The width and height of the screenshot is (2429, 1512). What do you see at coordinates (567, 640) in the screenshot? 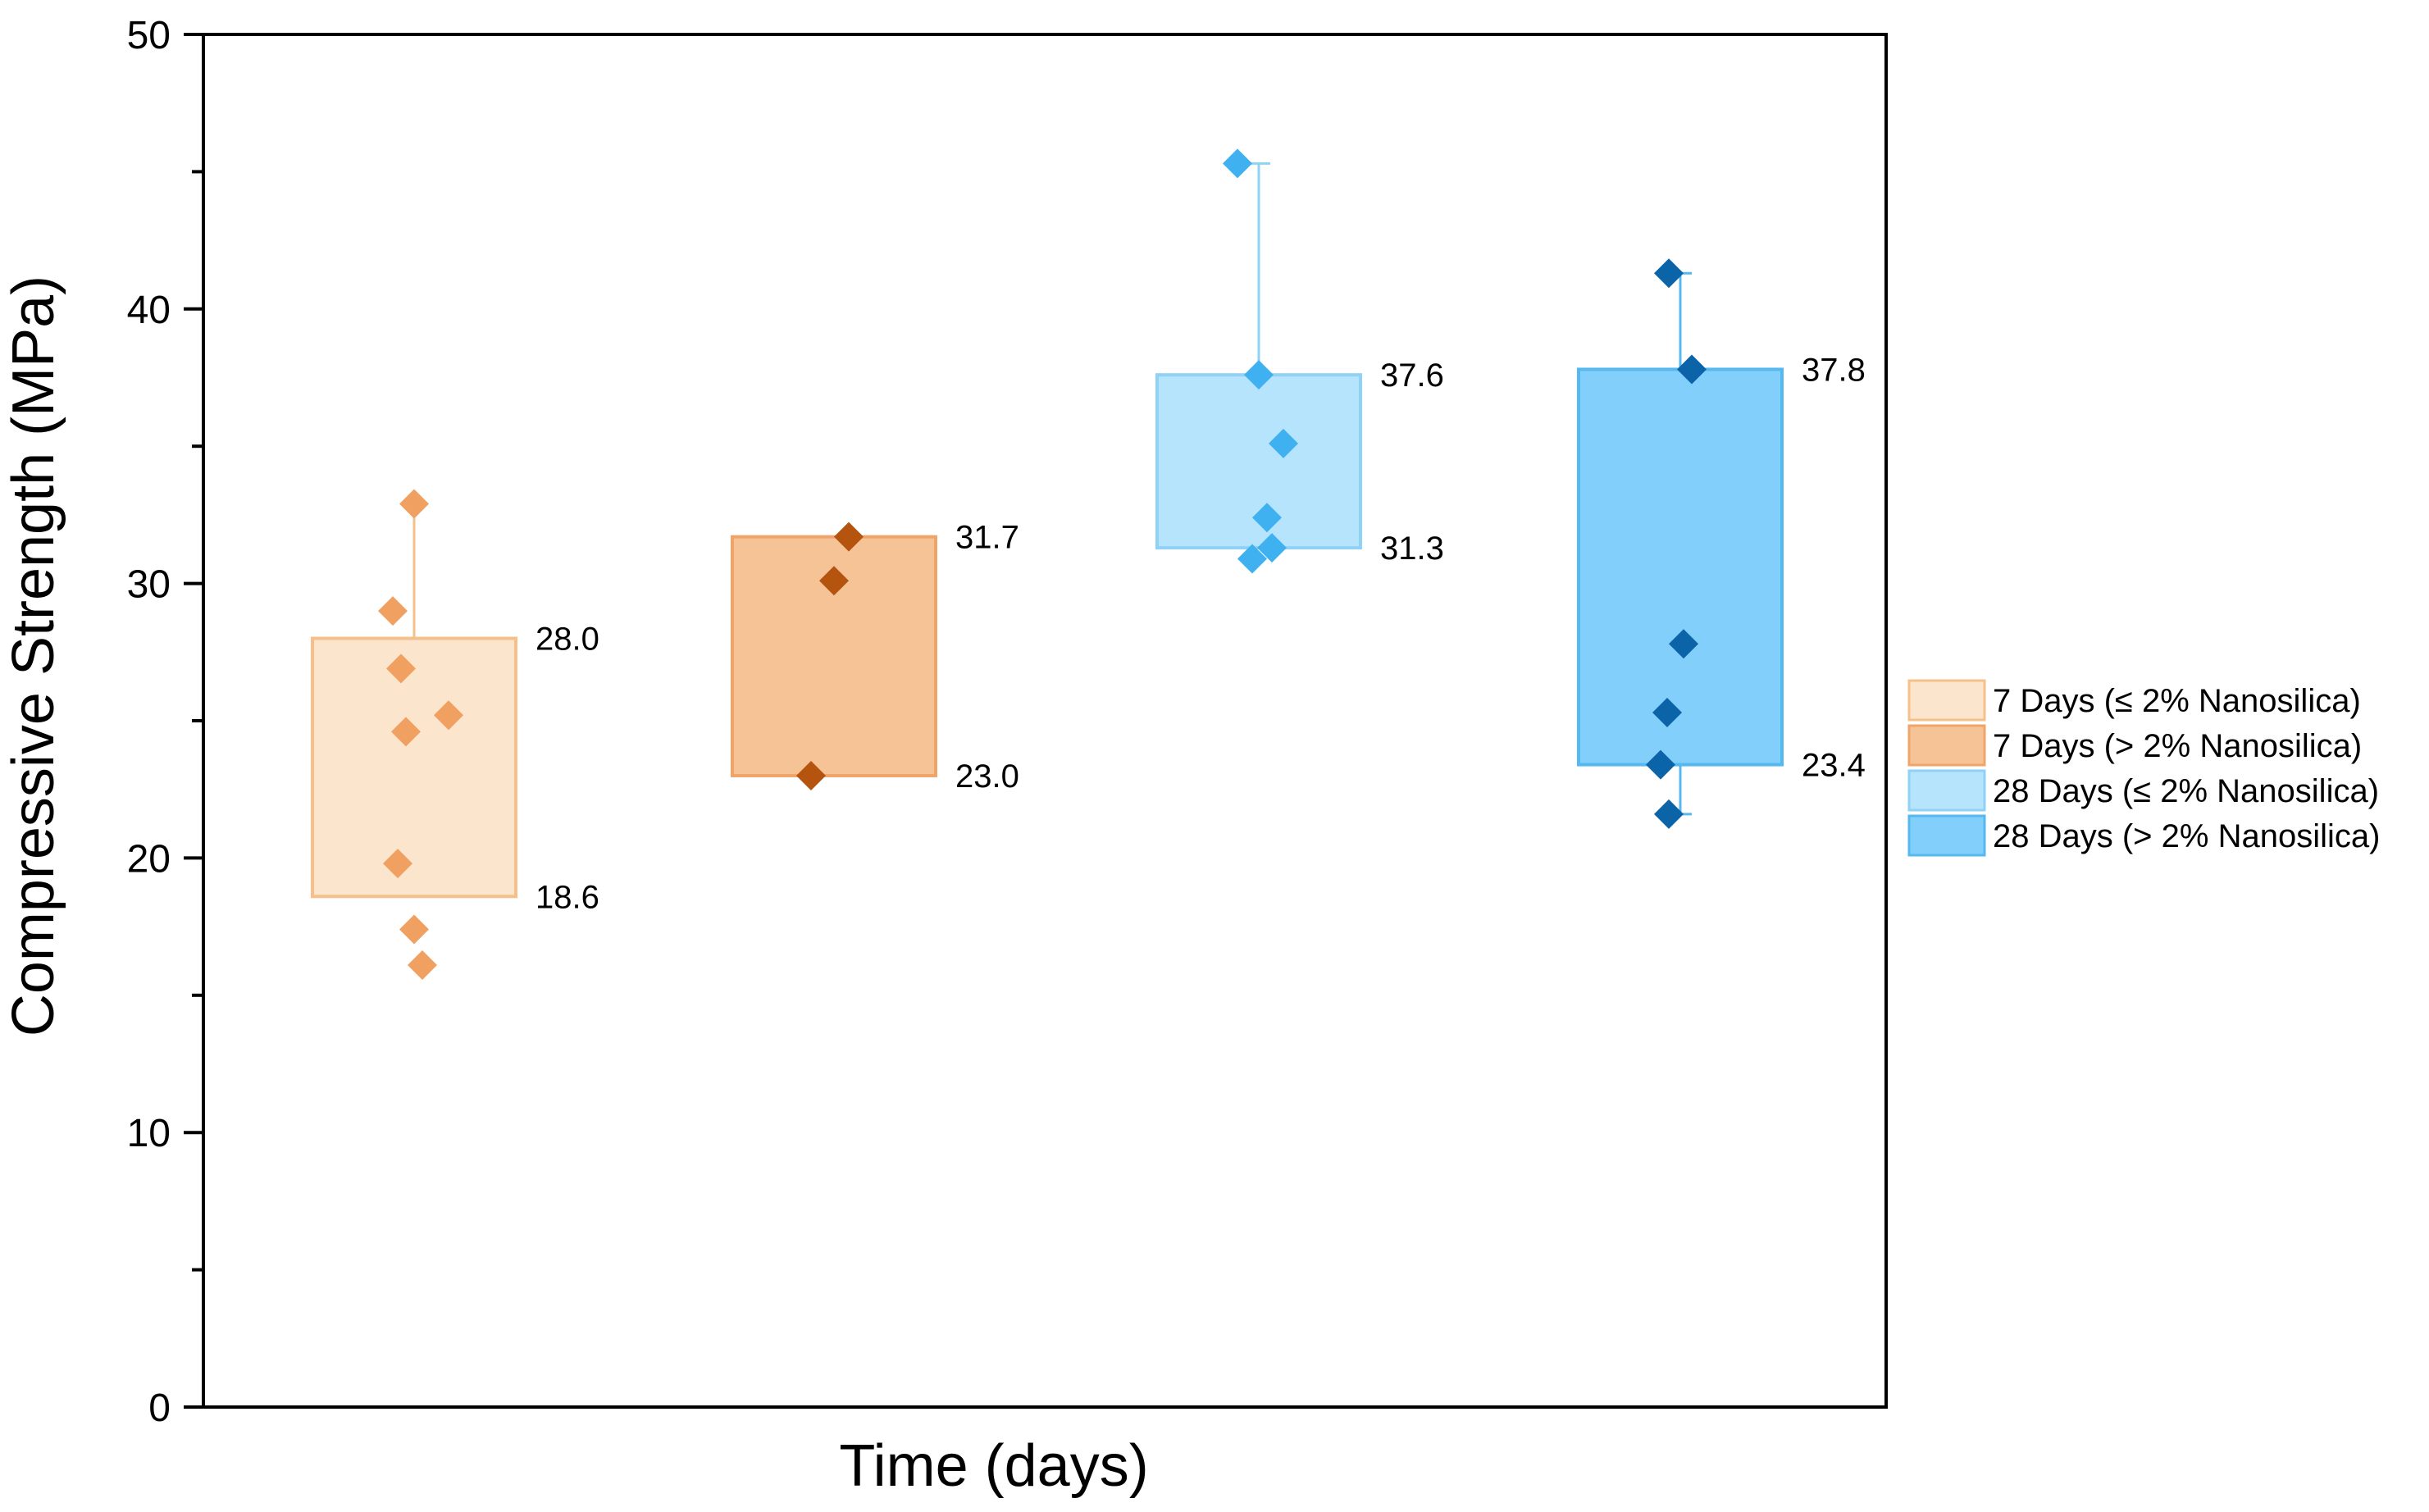
I see `box-high-label: 28.0` at bounding box center [567, 640].